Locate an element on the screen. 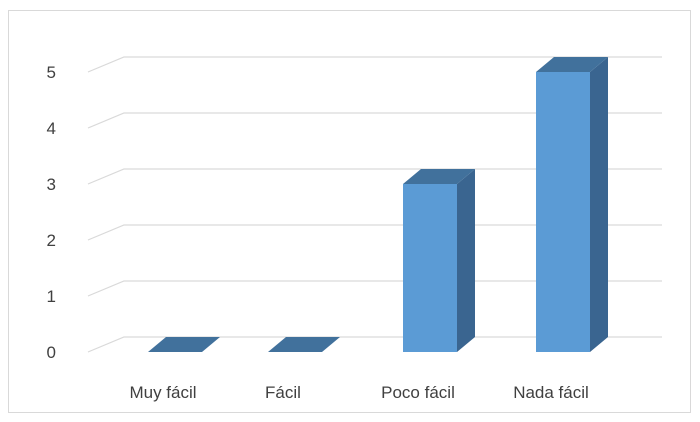 The height and width of the screenshot is (422, 700). y-tick-label: 1 is located at coordinates (51, 296).